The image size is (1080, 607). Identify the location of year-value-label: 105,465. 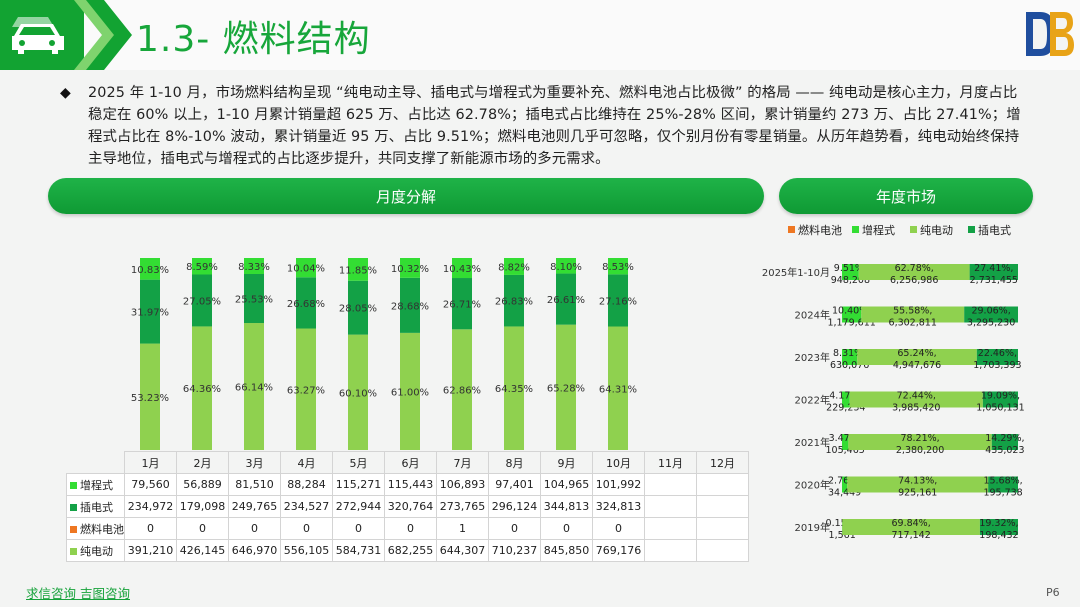
(845, 450).